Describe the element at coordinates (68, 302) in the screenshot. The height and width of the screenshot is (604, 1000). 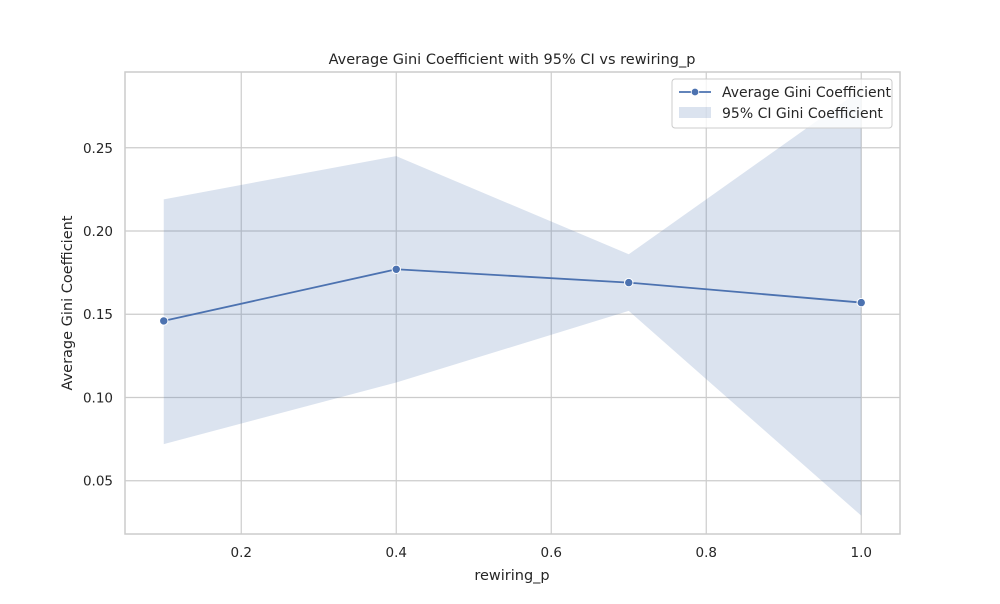
I see `y-axis-label: Average Gini Coefficient` at that location.